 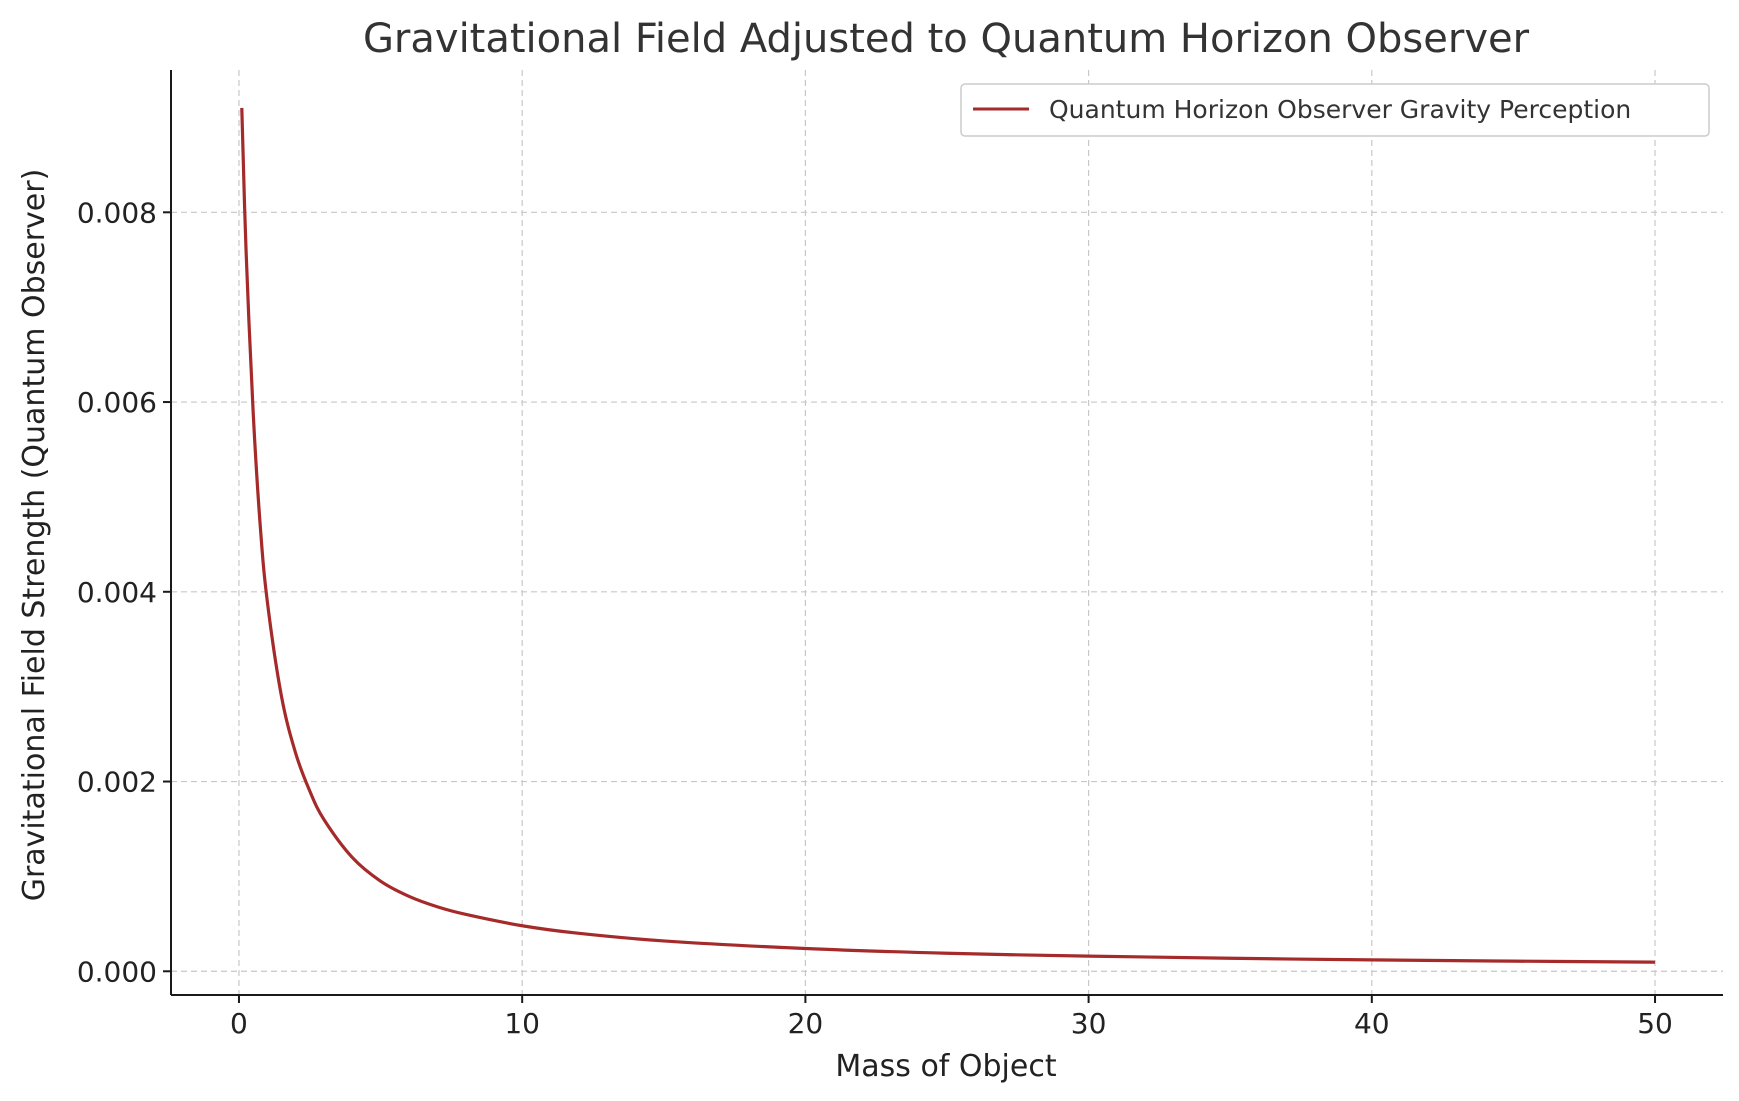 I want to click on x-tick-label: 10, so click(x=522, y=1023).